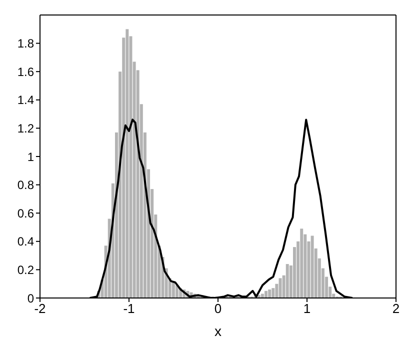 The image size is (407, 343). Describe the element at coordinates (30, 157) in the screenshot. I see `y-tick-label: 1` at that location.